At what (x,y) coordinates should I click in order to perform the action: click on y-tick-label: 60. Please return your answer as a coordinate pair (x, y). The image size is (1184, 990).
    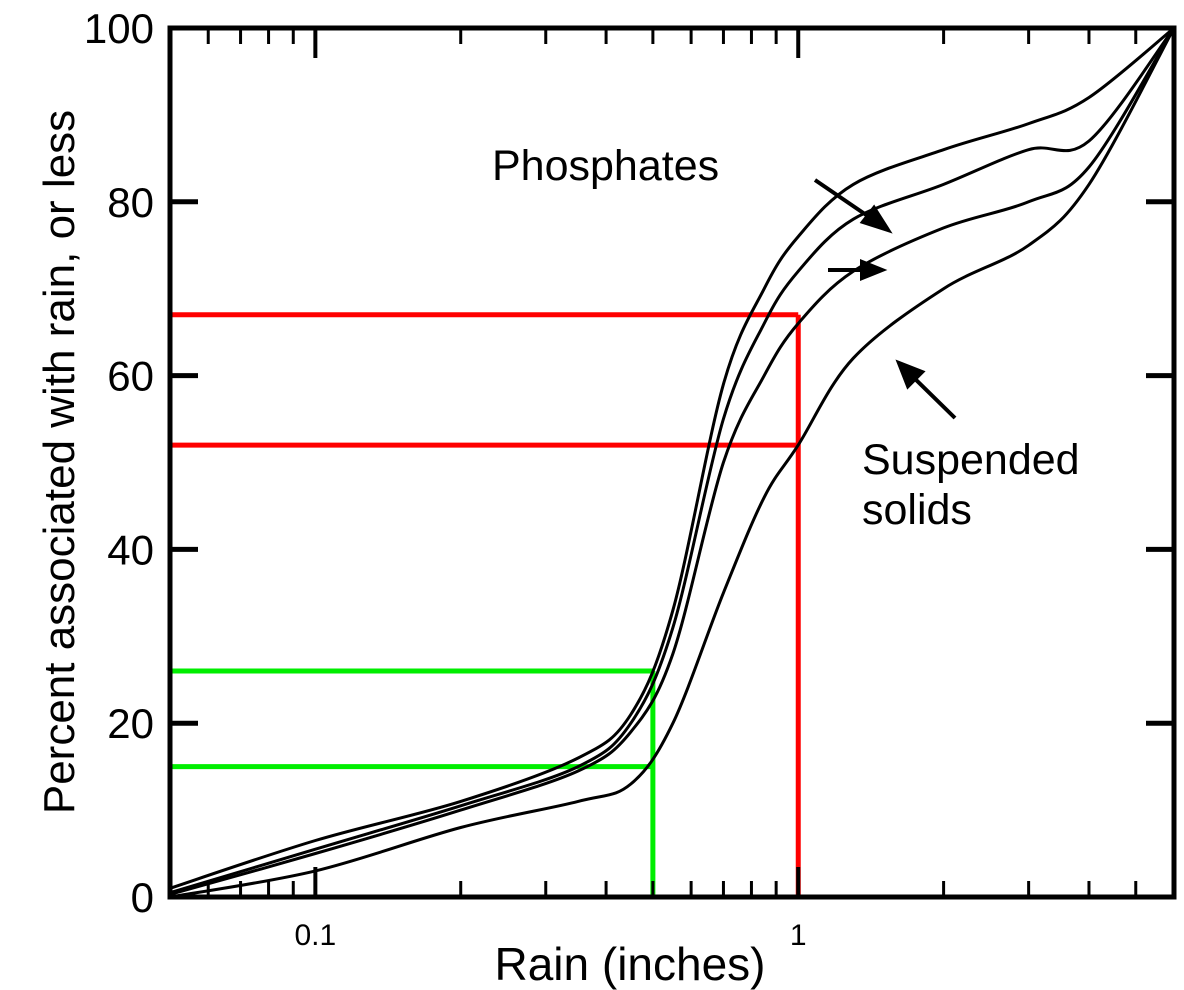
    Looking at the image, I should click on (130, 376).